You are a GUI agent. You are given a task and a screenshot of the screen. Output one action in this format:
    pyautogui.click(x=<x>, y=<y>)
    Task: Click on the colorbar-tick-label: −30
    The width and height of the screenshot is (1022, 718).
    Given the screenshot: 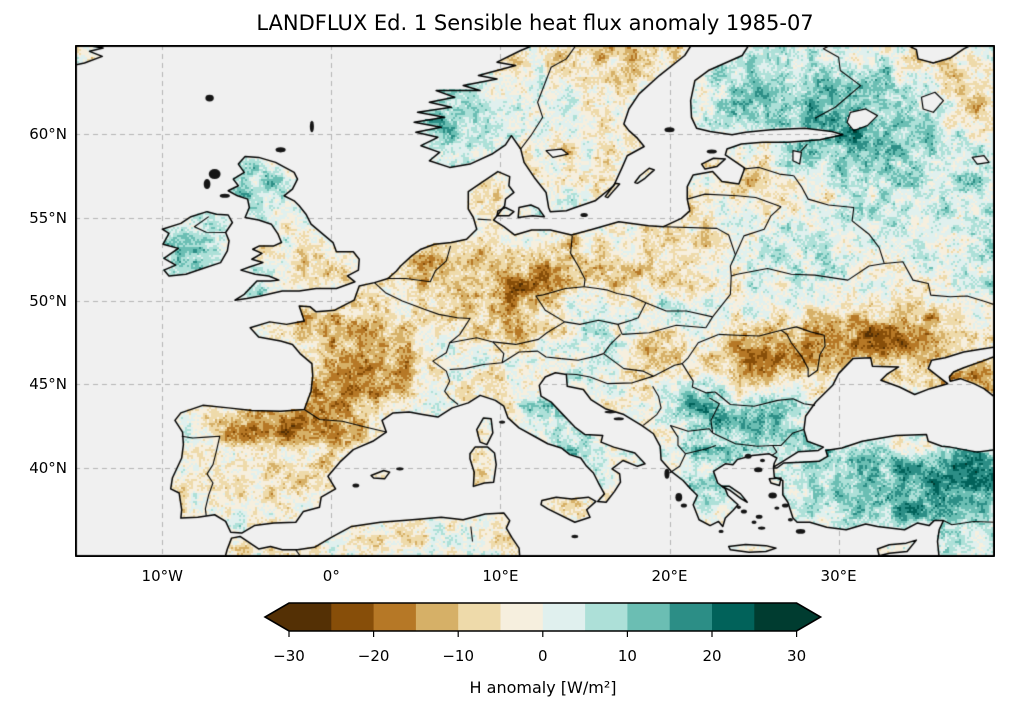 What is the action you would take?
    pyautogui.click(x=289, y=656)
    